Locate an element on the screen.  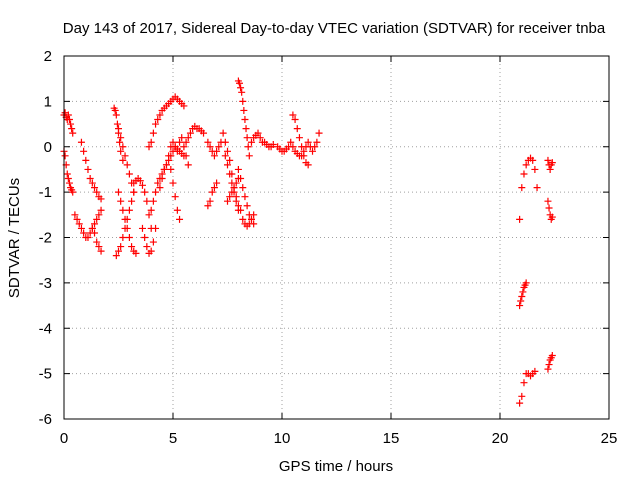
x-tick-label: 5 is located at coordinates (173, 438).